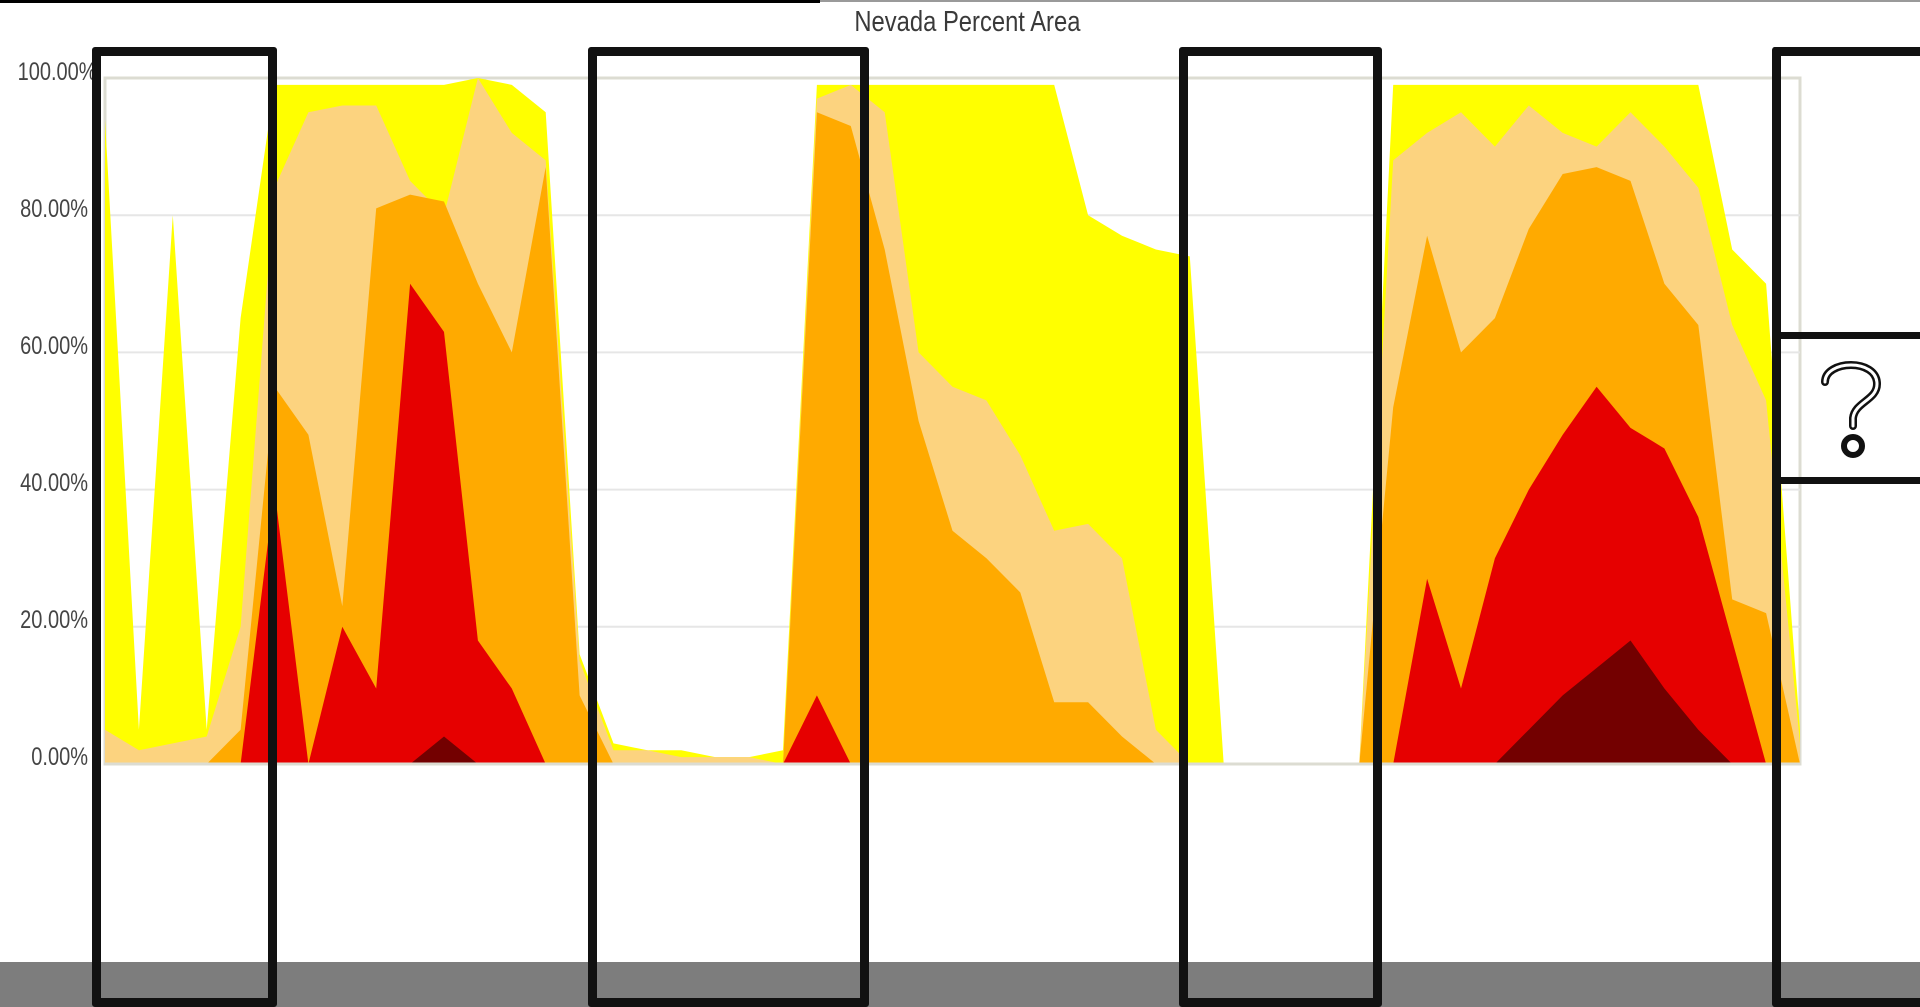 The width and height of the screenshot is (1920, 1007). Describe the element at coordinates (967, 22) in the screenshot. I see `chart-title: Nevada Percent Area` at that location.